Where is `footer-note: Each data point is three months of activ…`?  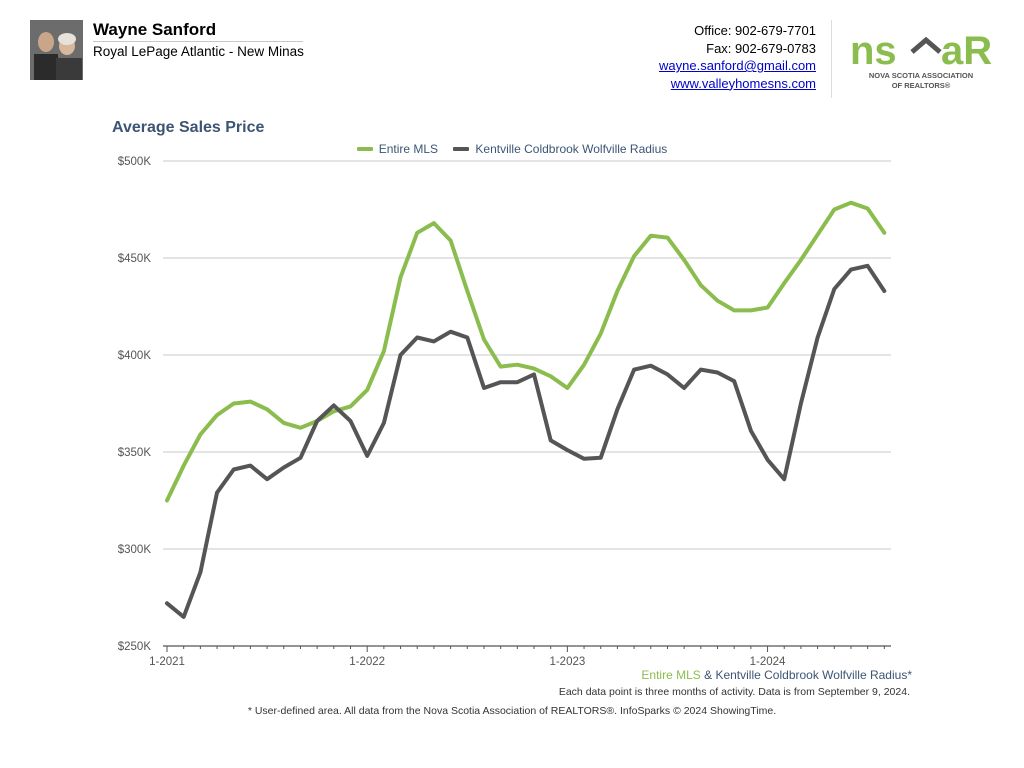 footer-note: Each data point is three months of activ… is located at coordinates (734, 692).